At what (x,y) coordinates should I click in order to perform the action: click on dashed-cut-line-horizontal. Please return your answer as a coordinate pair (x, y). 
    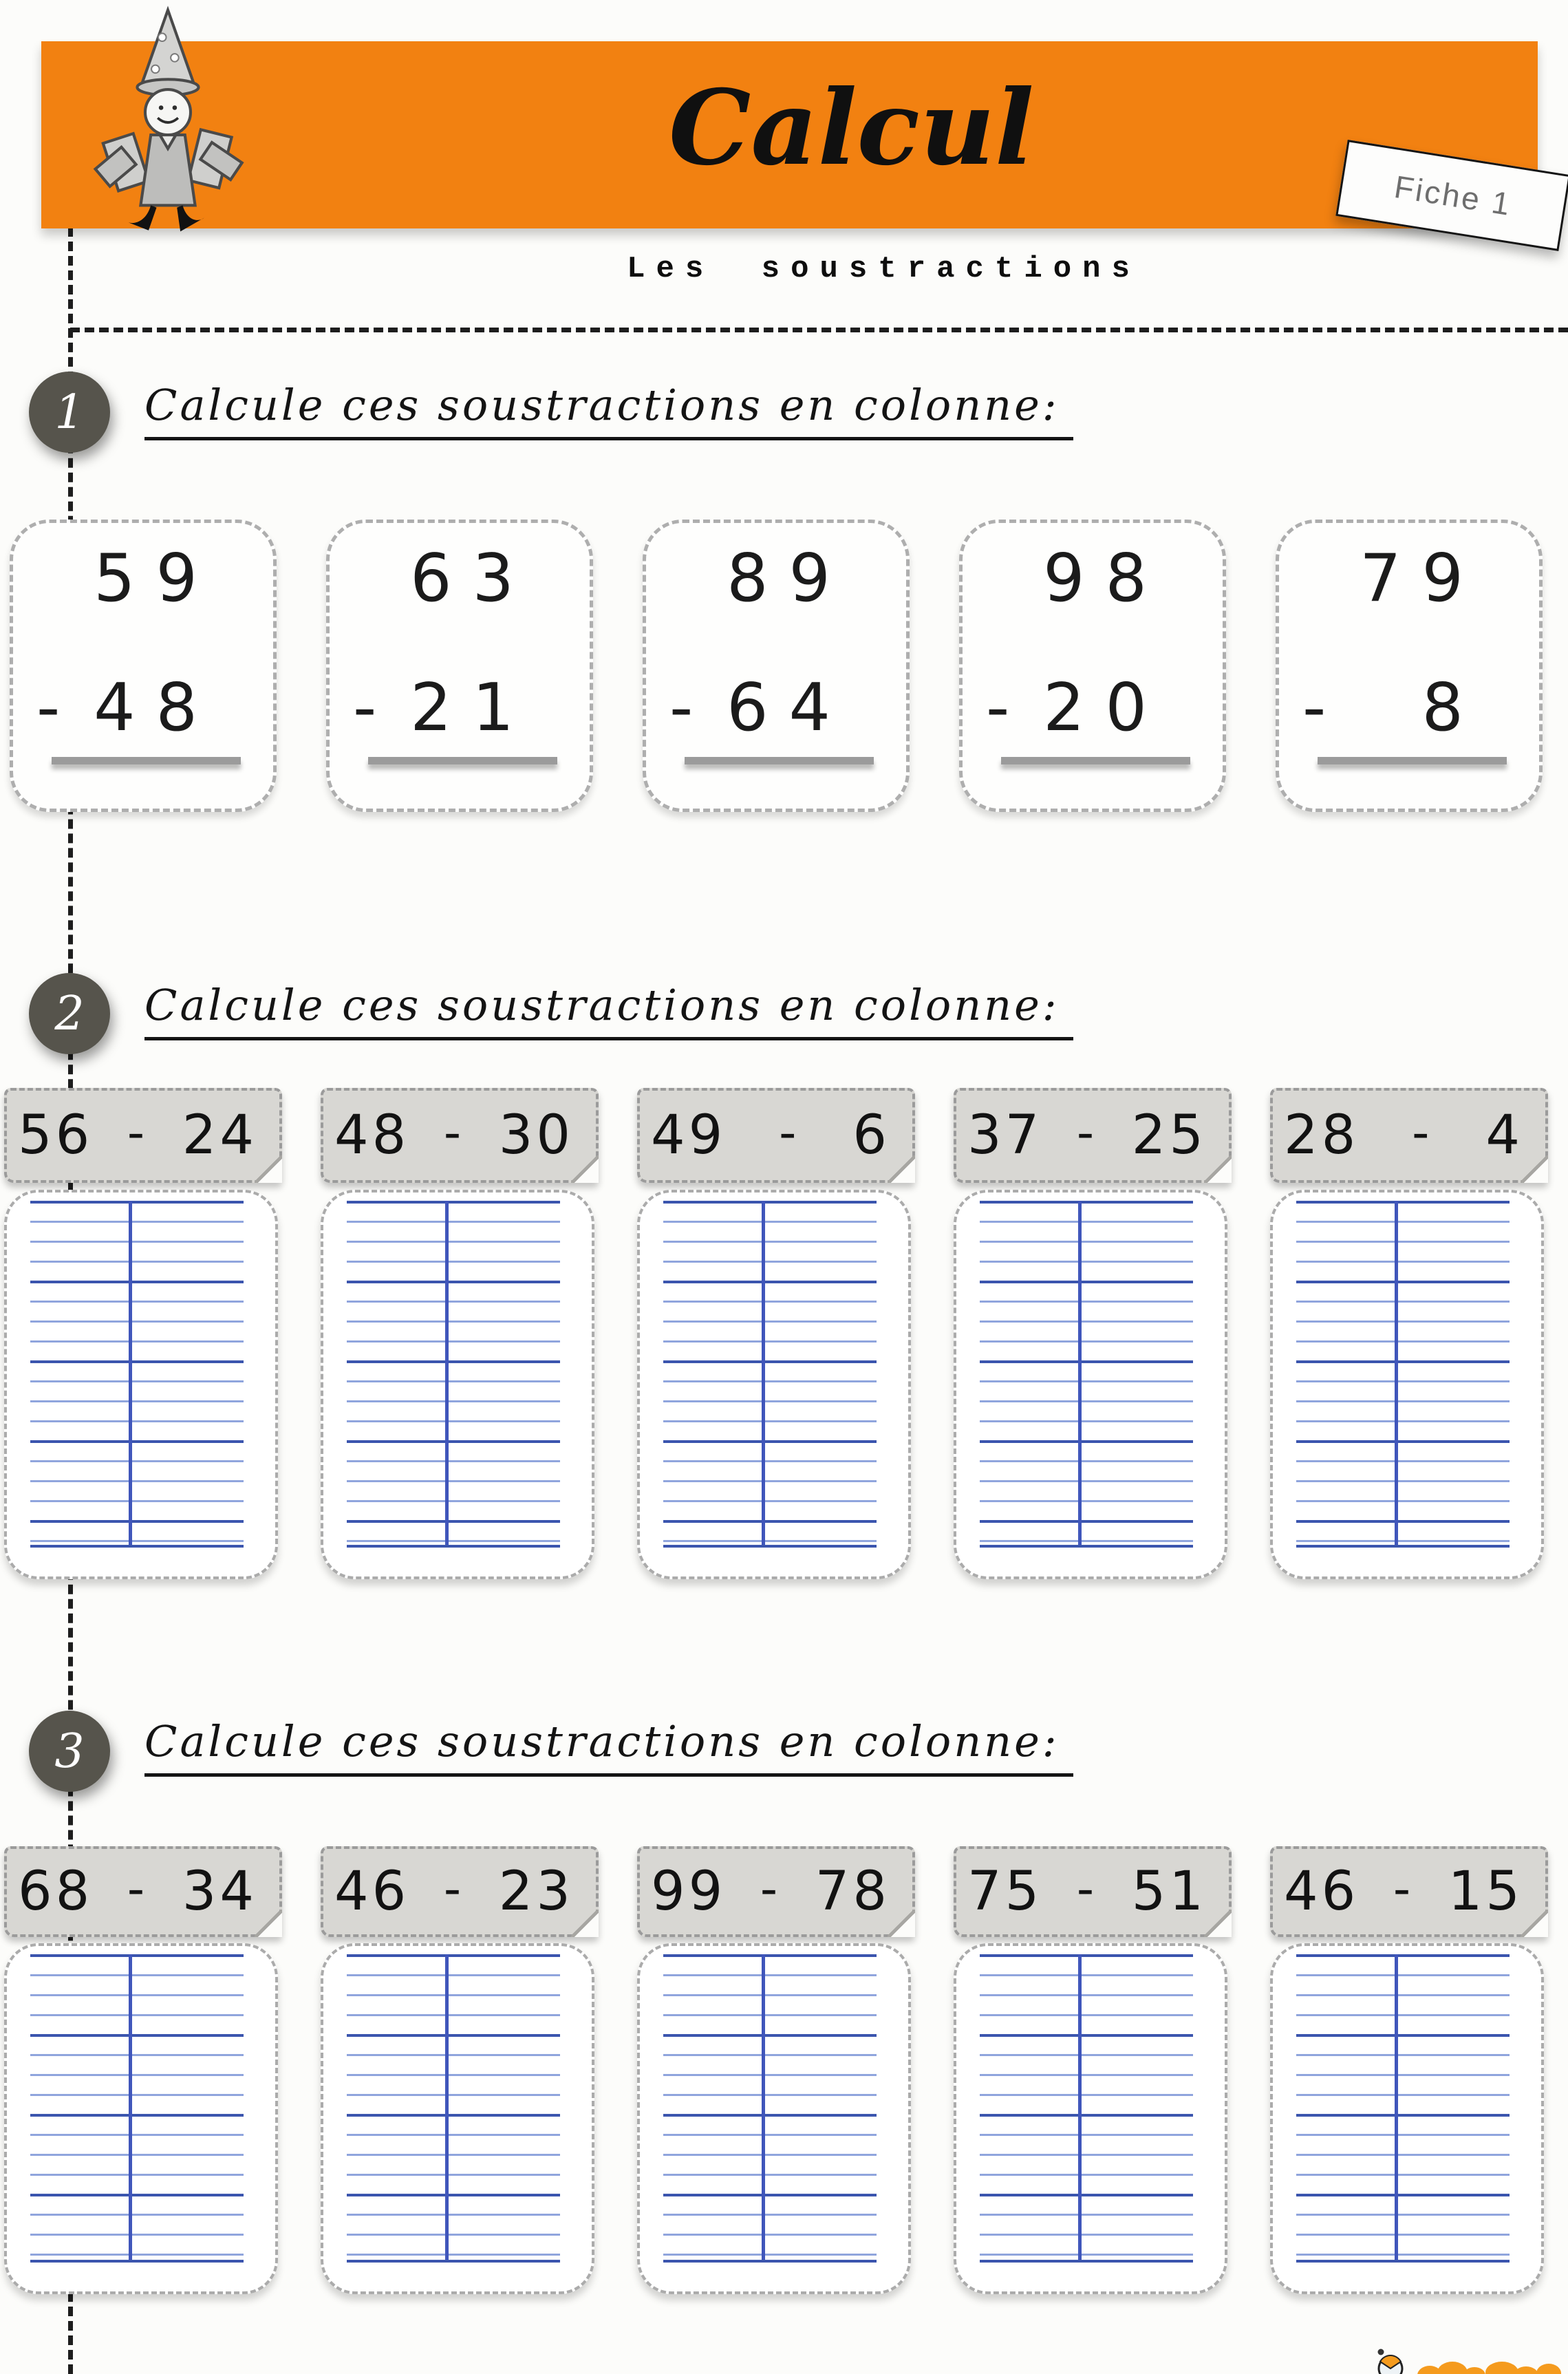
    Looking at the image, I should click on (819, 330).